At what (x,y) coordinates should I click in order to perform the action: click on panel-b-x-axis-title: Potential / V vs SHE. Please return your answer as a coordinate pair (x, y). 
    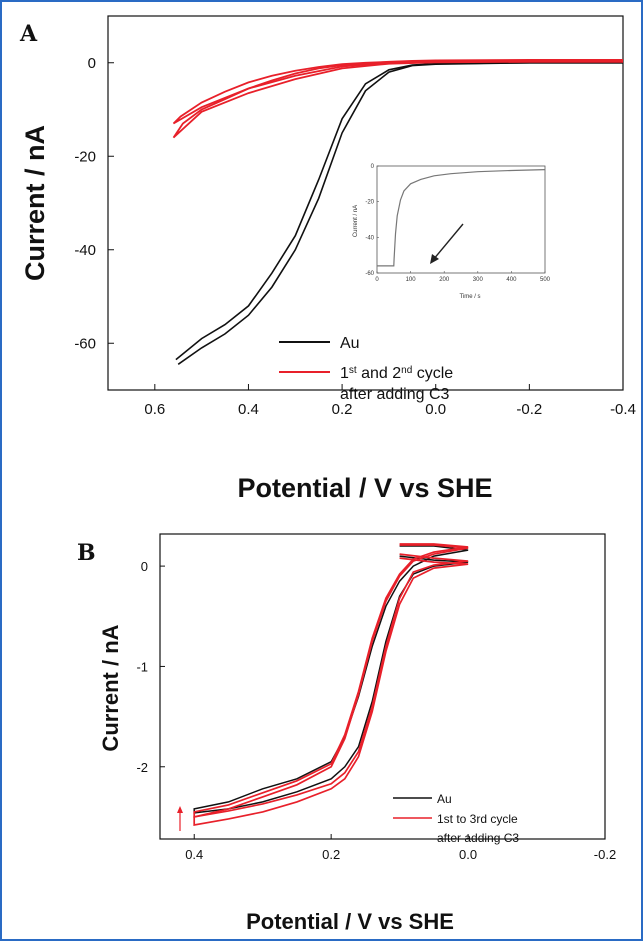
    Looking at the image, I should click on (350, 921).